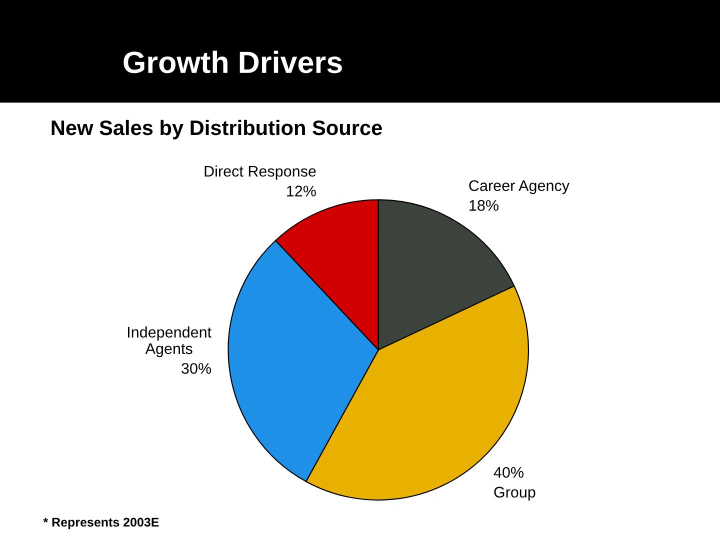  Describe the element at coordinates (509, 472) in the screenshot. I see `data-label: 40%` at that location.